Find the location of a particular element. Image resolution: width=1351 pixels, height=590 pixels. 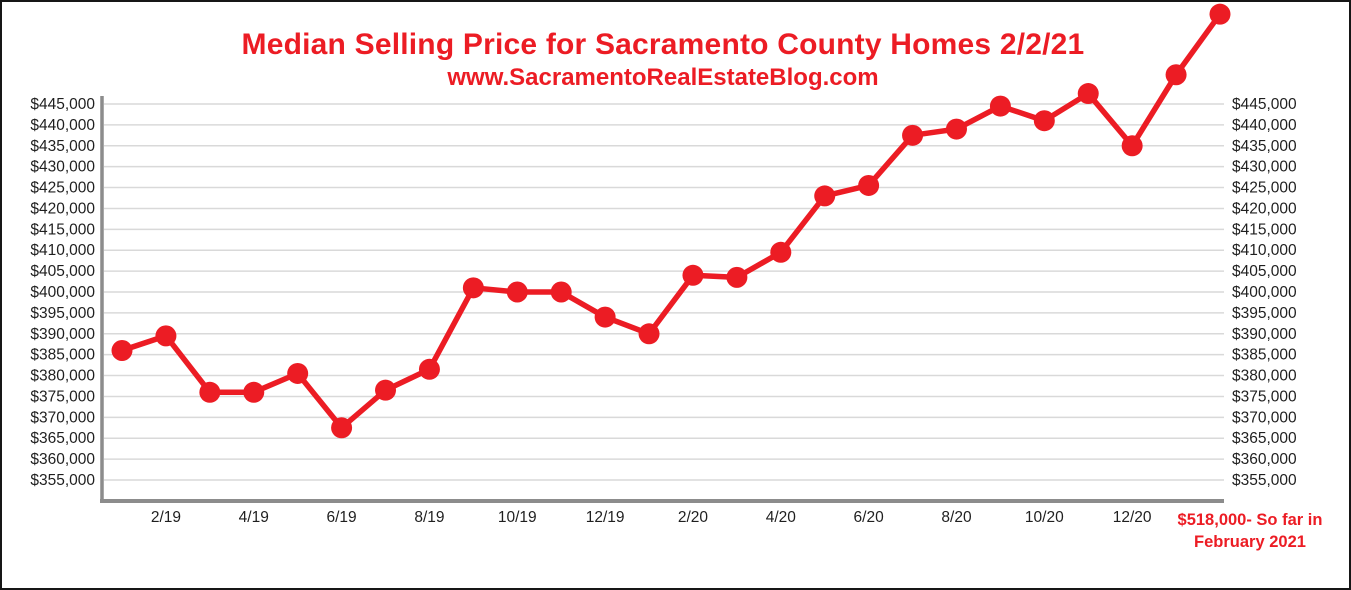

y-axis-label-left: $445,000 is located at coordinates (62, 104).